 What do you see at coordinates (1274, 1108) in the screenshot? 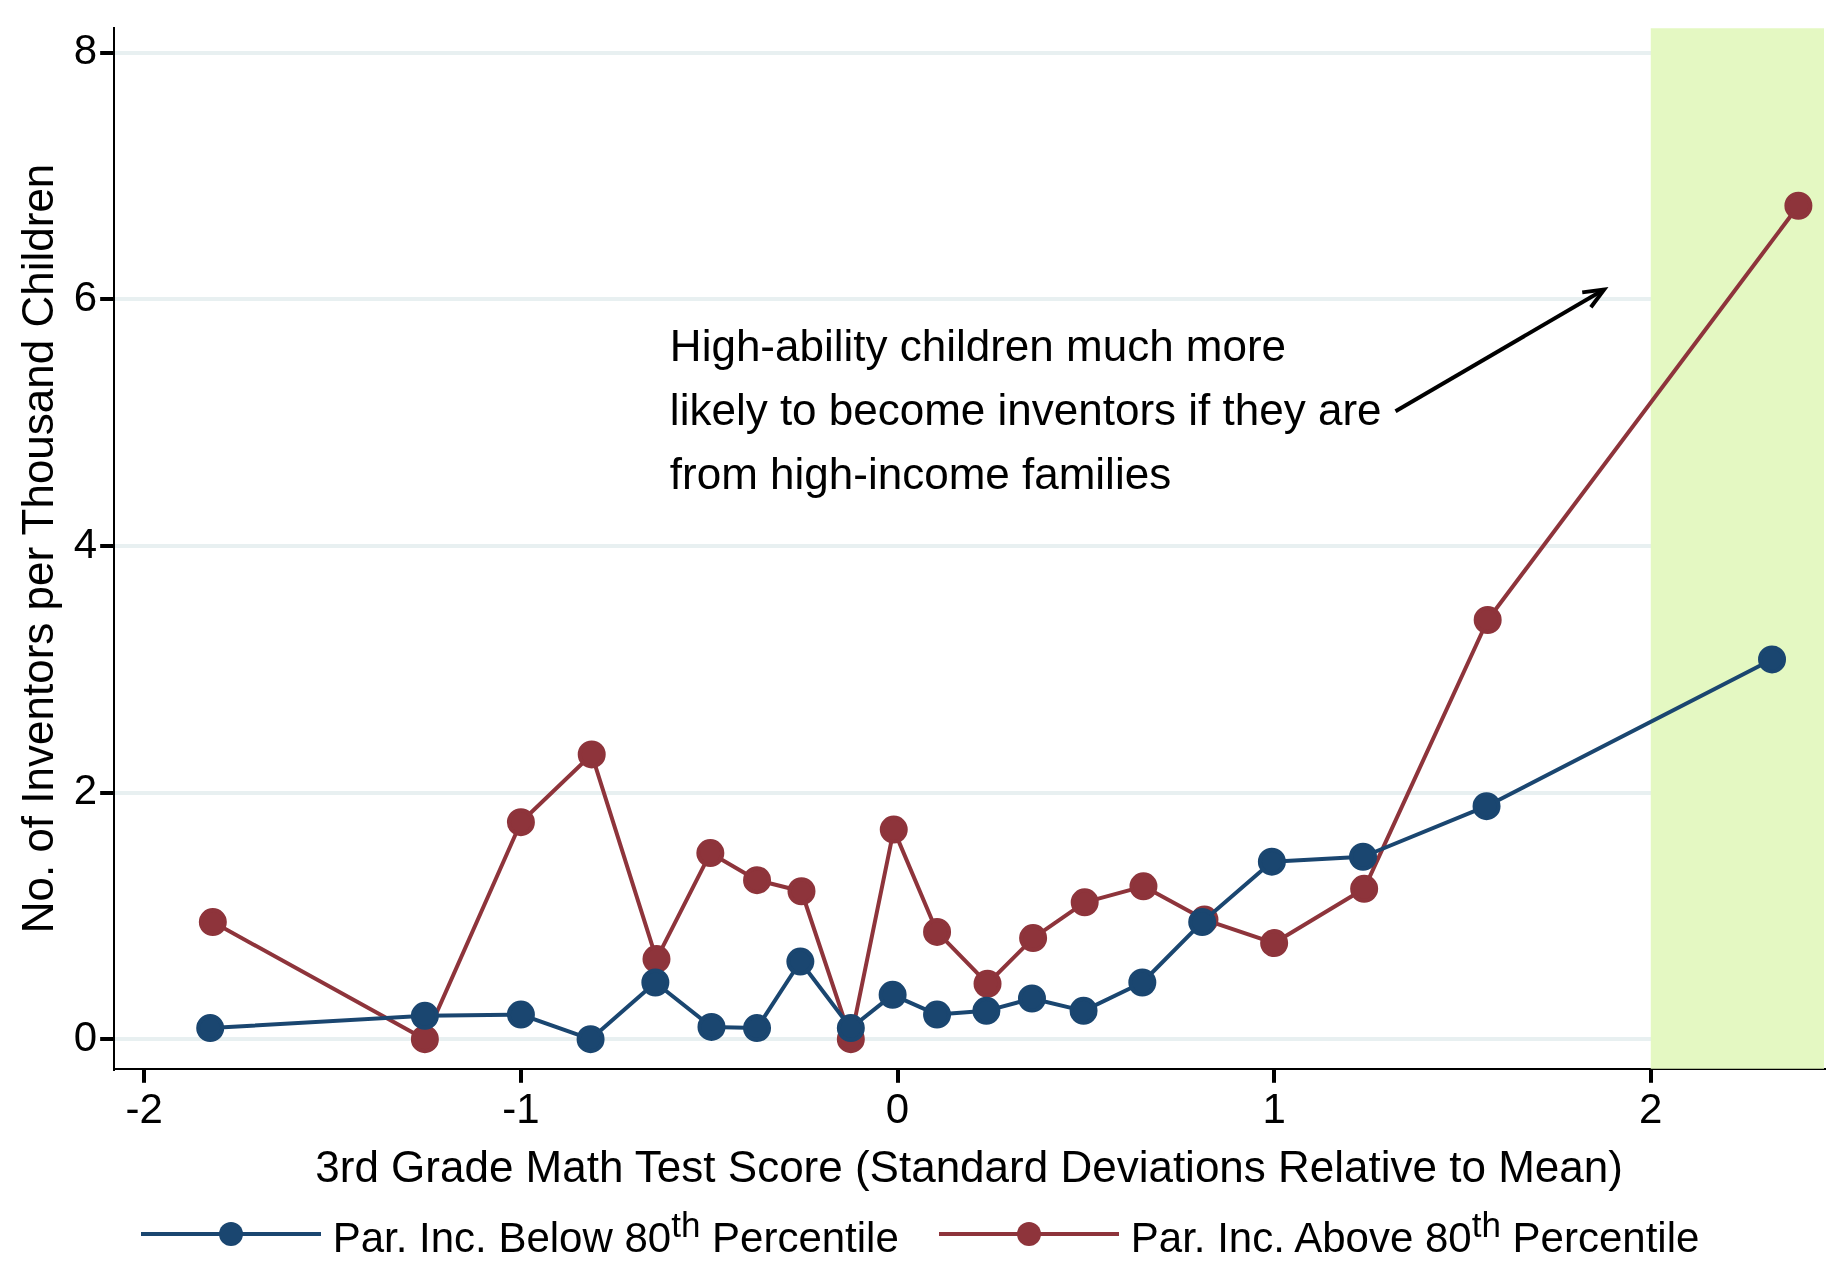
I see `x-tick-label: 1` at bounding box center [1274, 1108].